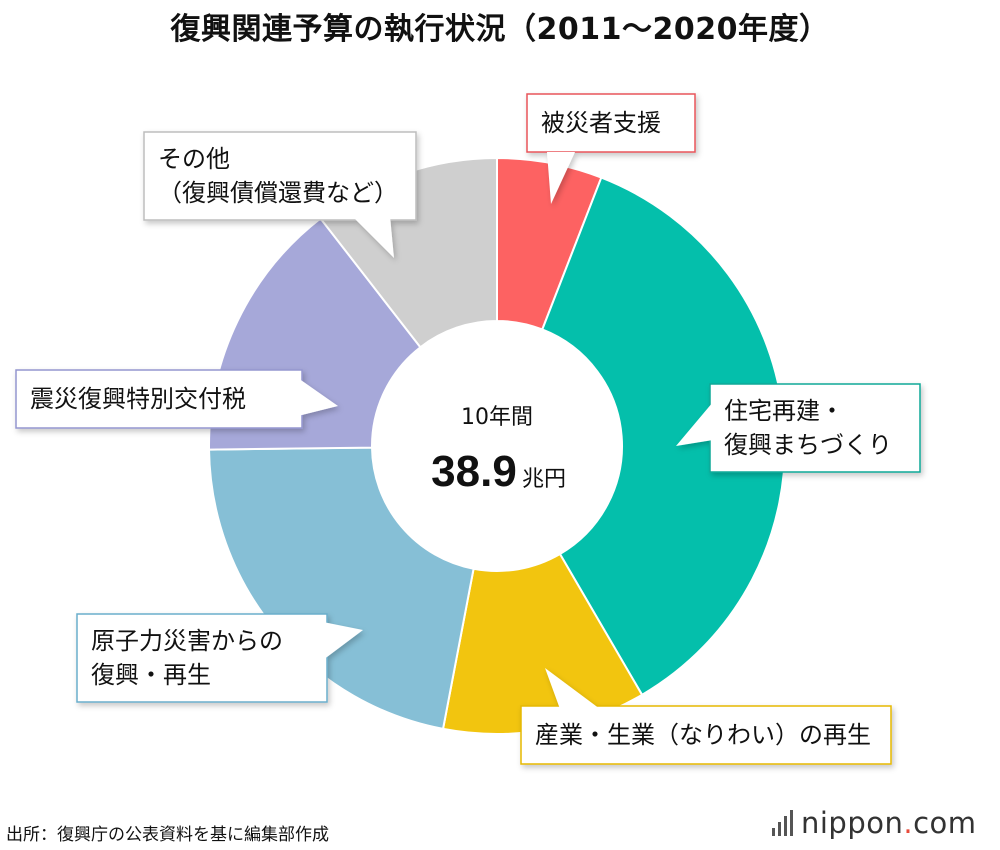 The image size is (1000, 850). Describe the element at coordinates (782, 823) in the screenshot. I see `brand-bars-icon` at that location.